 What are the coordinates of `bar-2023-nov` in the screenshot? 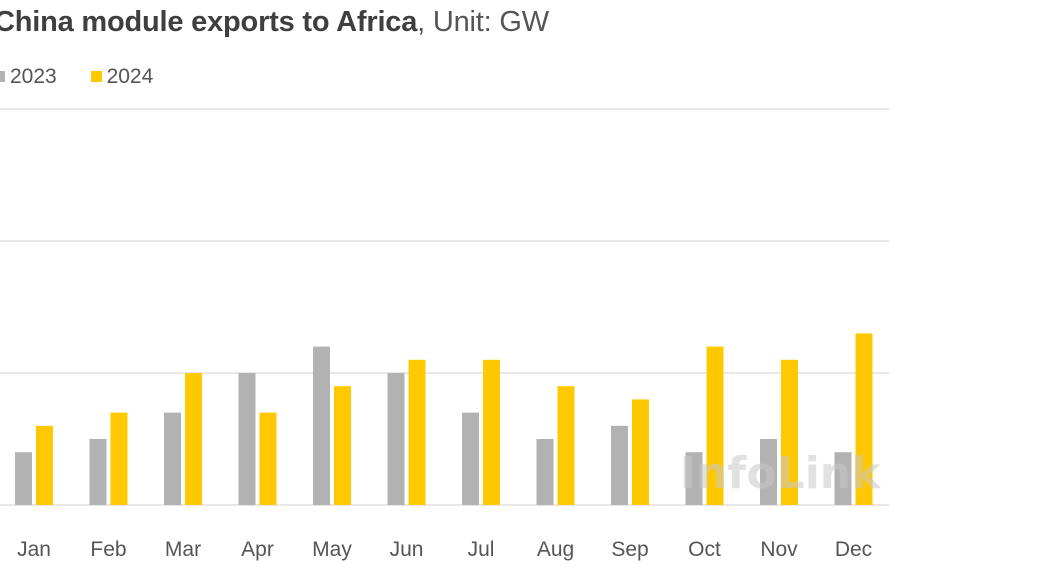 It's located at (768, 472).